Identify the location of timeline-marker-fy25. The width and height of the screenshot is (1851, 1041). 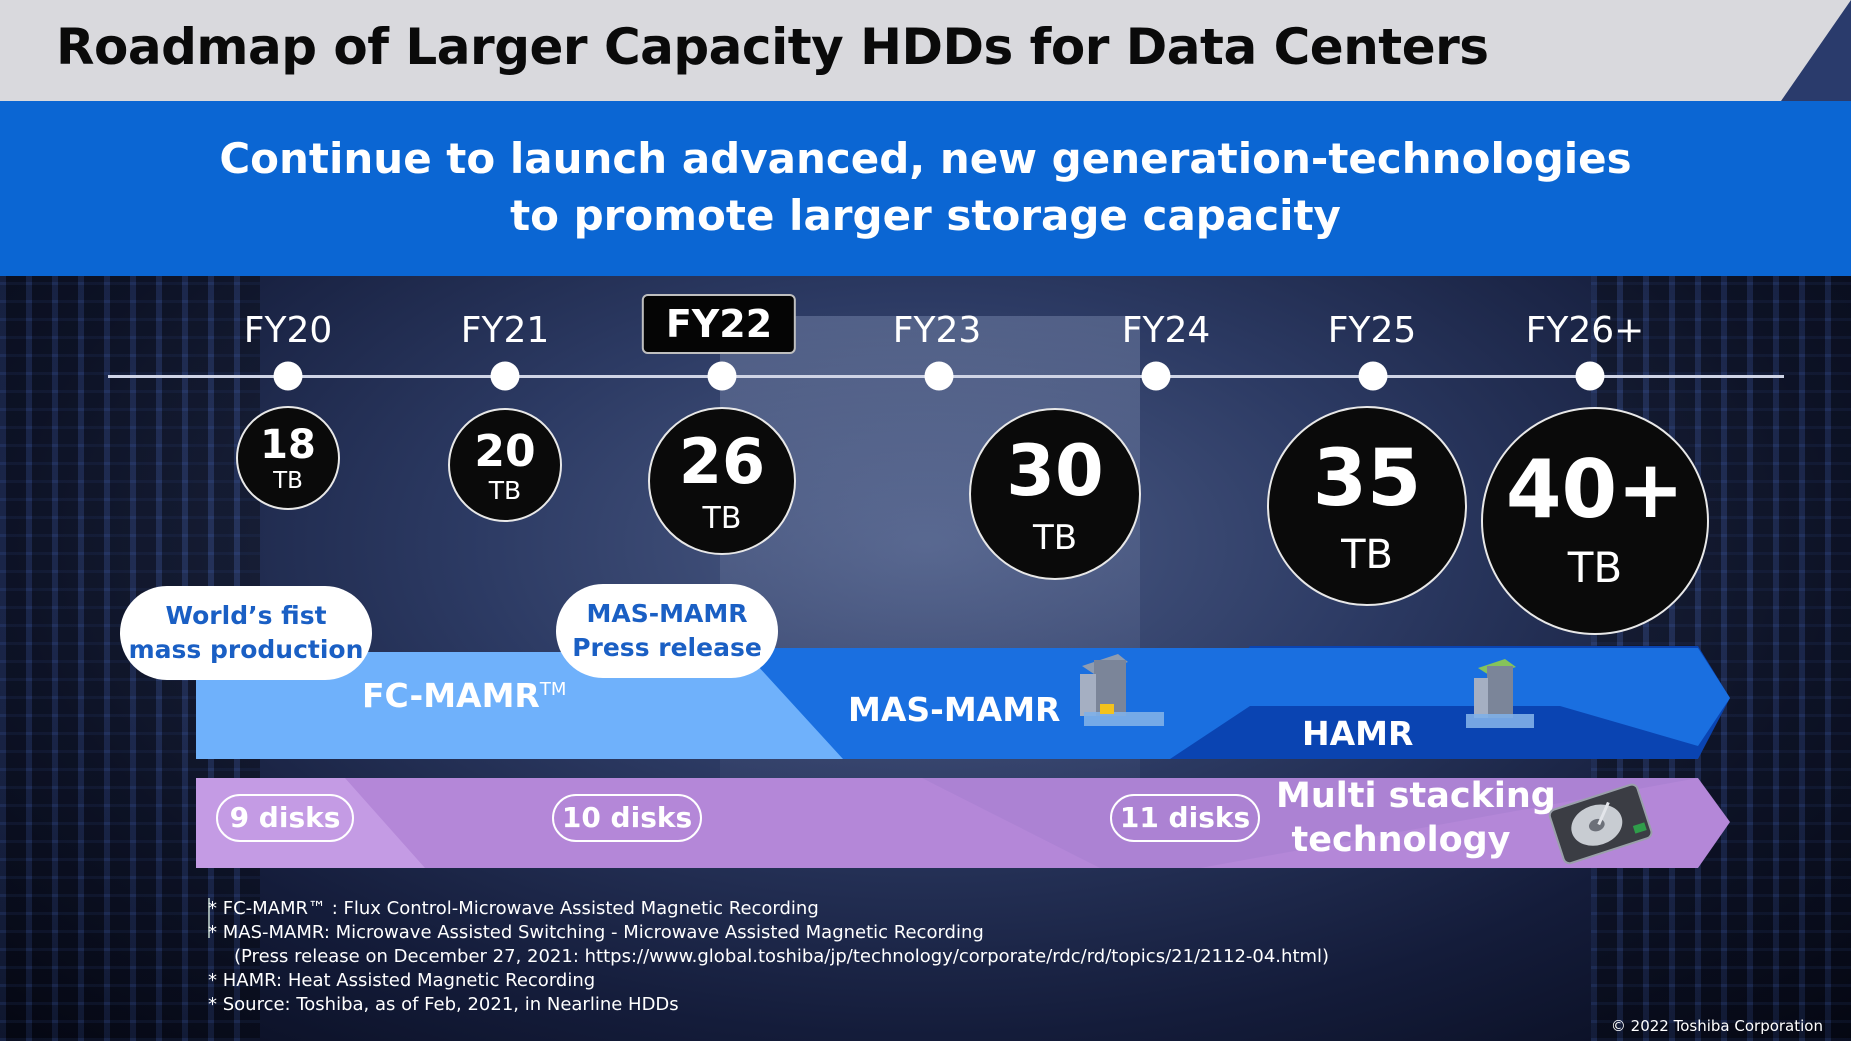
(1373, 376).